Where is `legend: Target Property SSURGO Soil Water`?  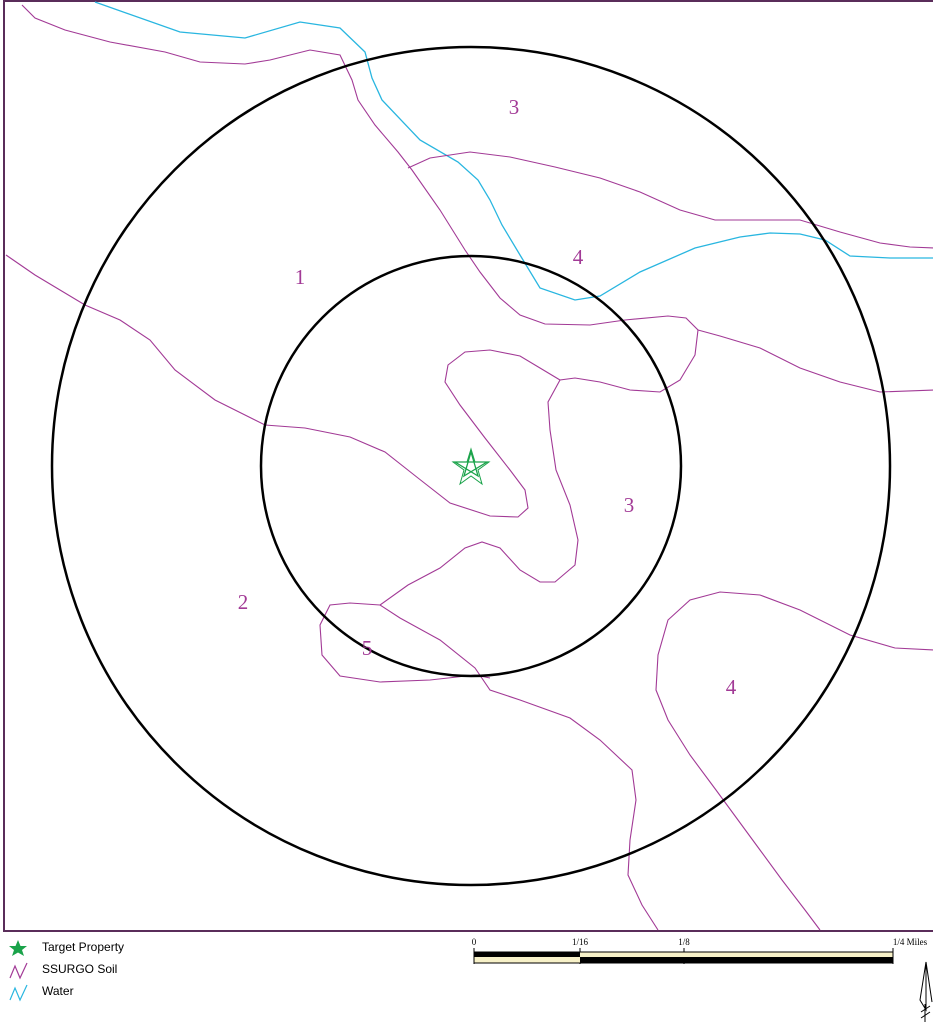
legend: Target Property SSURGO Soil Water is located at coordinates (128, 971).